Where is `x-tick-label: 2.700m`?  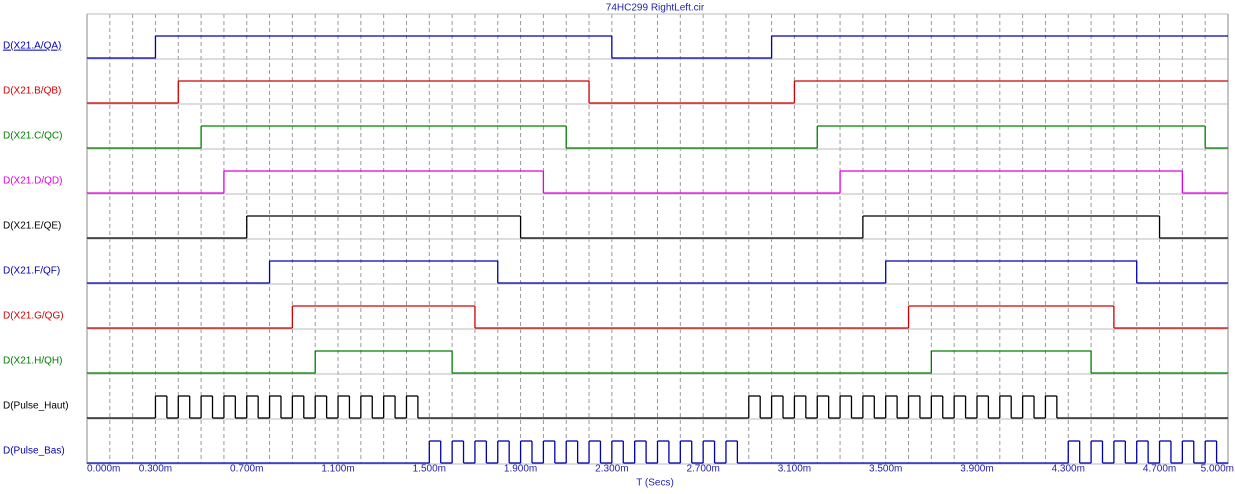 x-tick-label: 2.700m is located at coordinates (702, 469).